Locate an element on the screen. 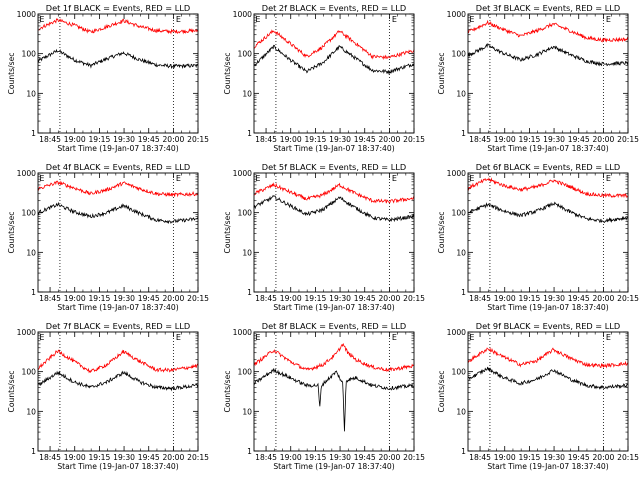  panel-title: Det 8f BLACK = Events, RED = LLD is located at coordinates (334, 326).